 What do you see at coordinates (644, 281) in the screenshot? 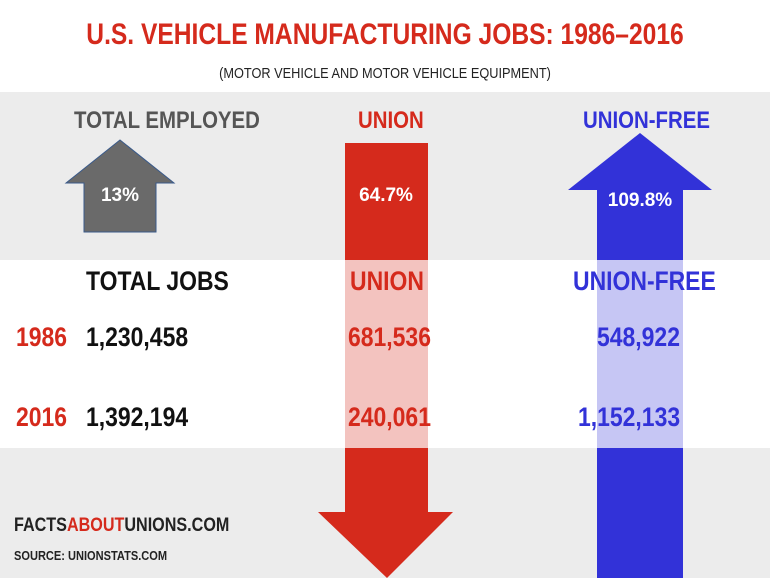
I see `table-header-nonunion: UNION-FREE` at bounding box center [644, 281].